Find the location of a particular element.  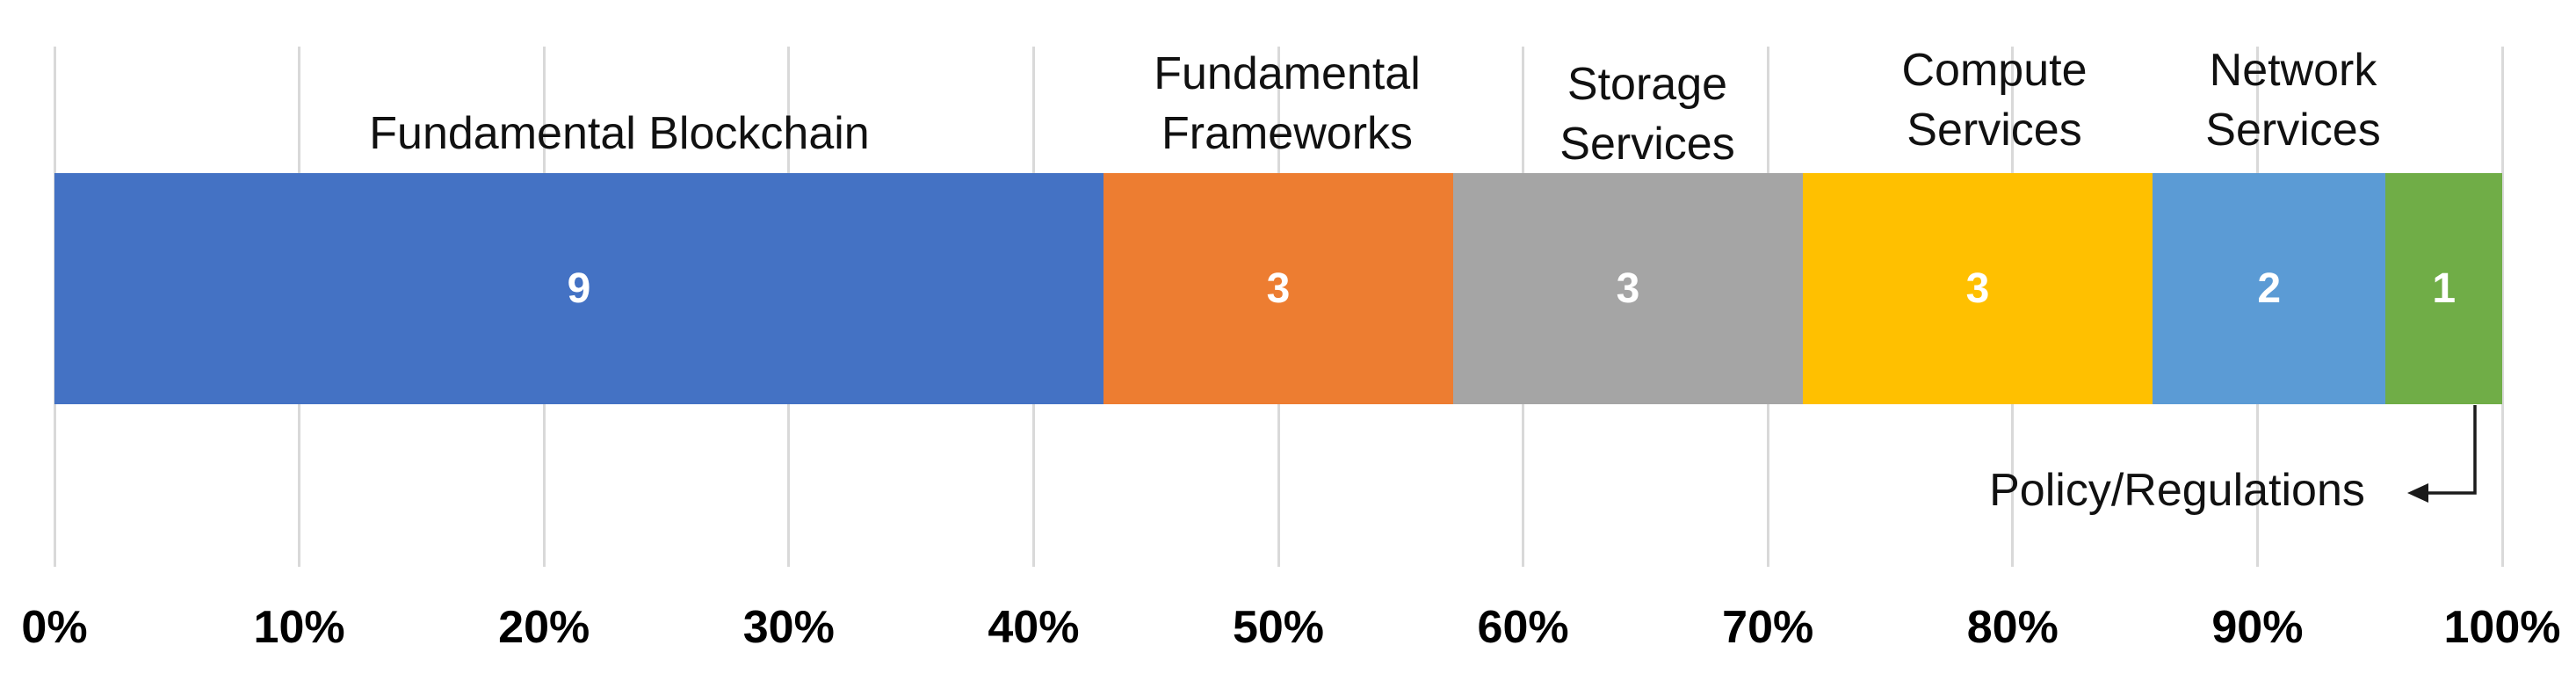

x-tick-0%: 0% is located at coordinates (54, 627).